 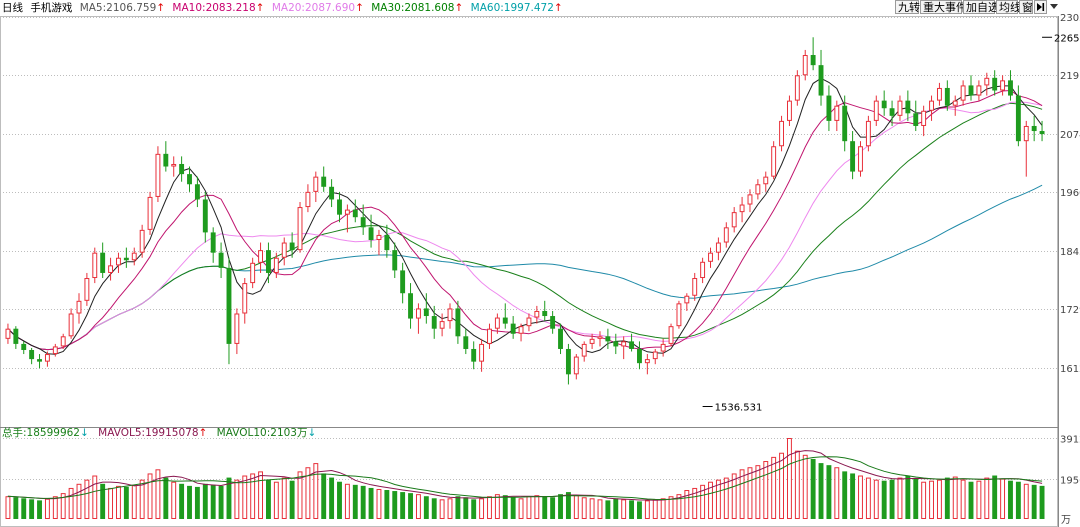 What do you see at coordinates (160, 8) in the screenshot?
I see `ma5-arrow: ↑` at bounding box center [160, 8].